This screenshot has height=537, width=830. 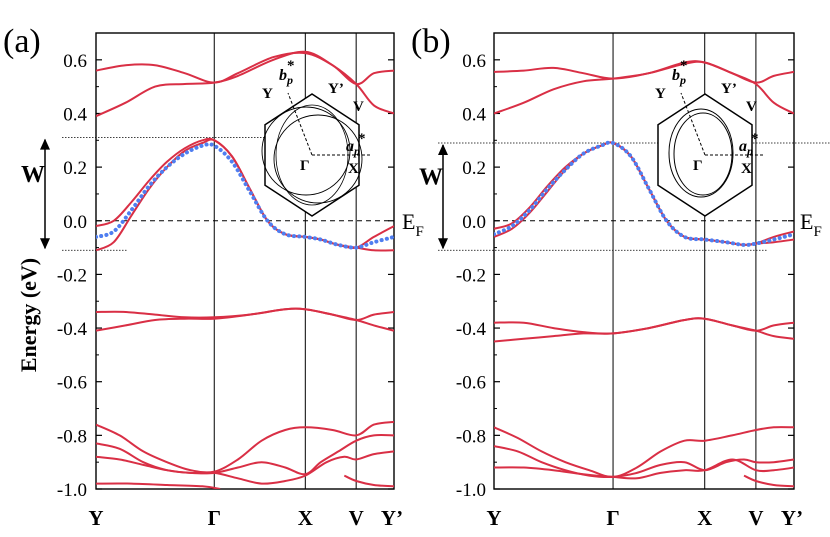 What do you see at coordinates (431, 41) in the screenshot?
I see `panel-label: (b)` at bounding box center [431, 41].